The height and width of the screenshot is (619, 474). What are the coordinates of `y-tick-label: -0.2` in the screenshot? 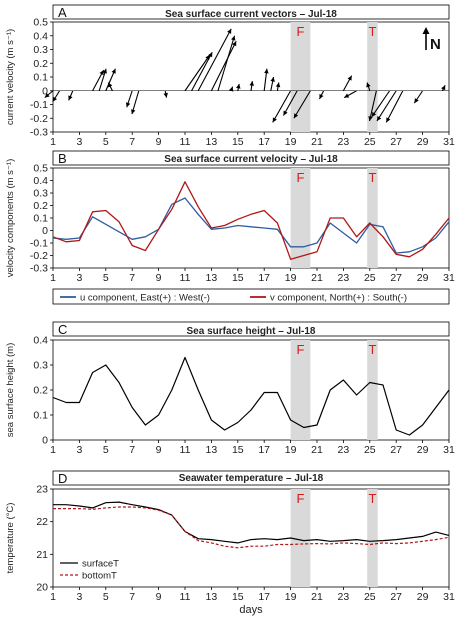 It's located at (39, 119).